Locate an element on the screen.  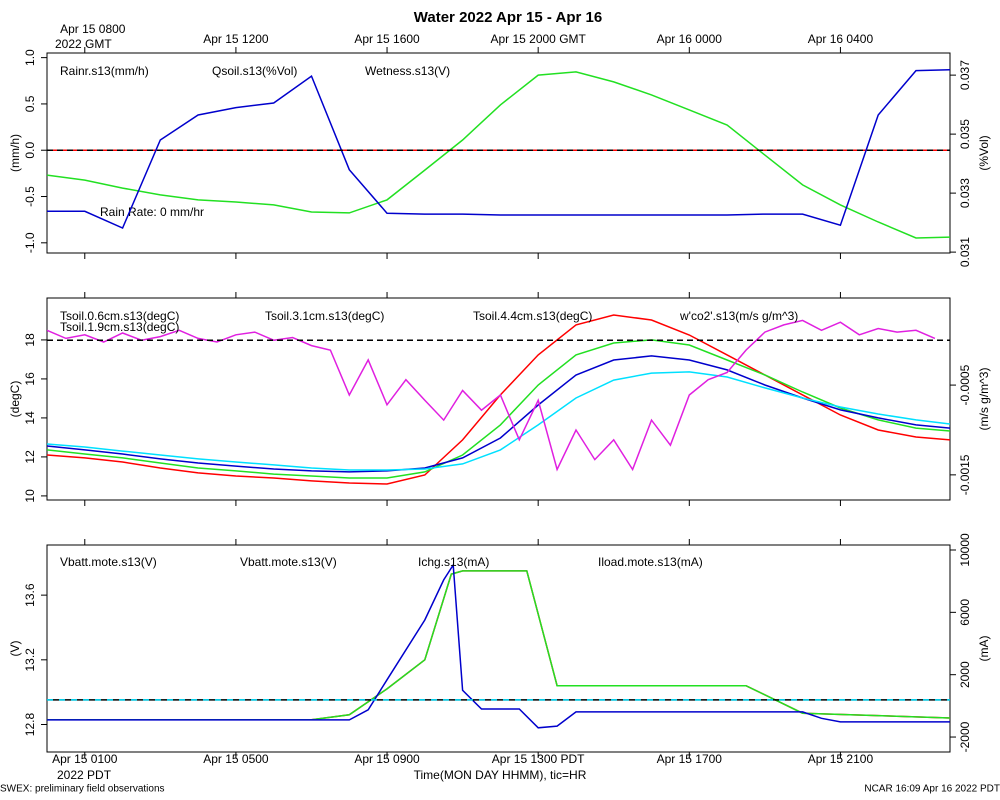
y2-tick-label: 10000 is located at coordinates (965, 550).